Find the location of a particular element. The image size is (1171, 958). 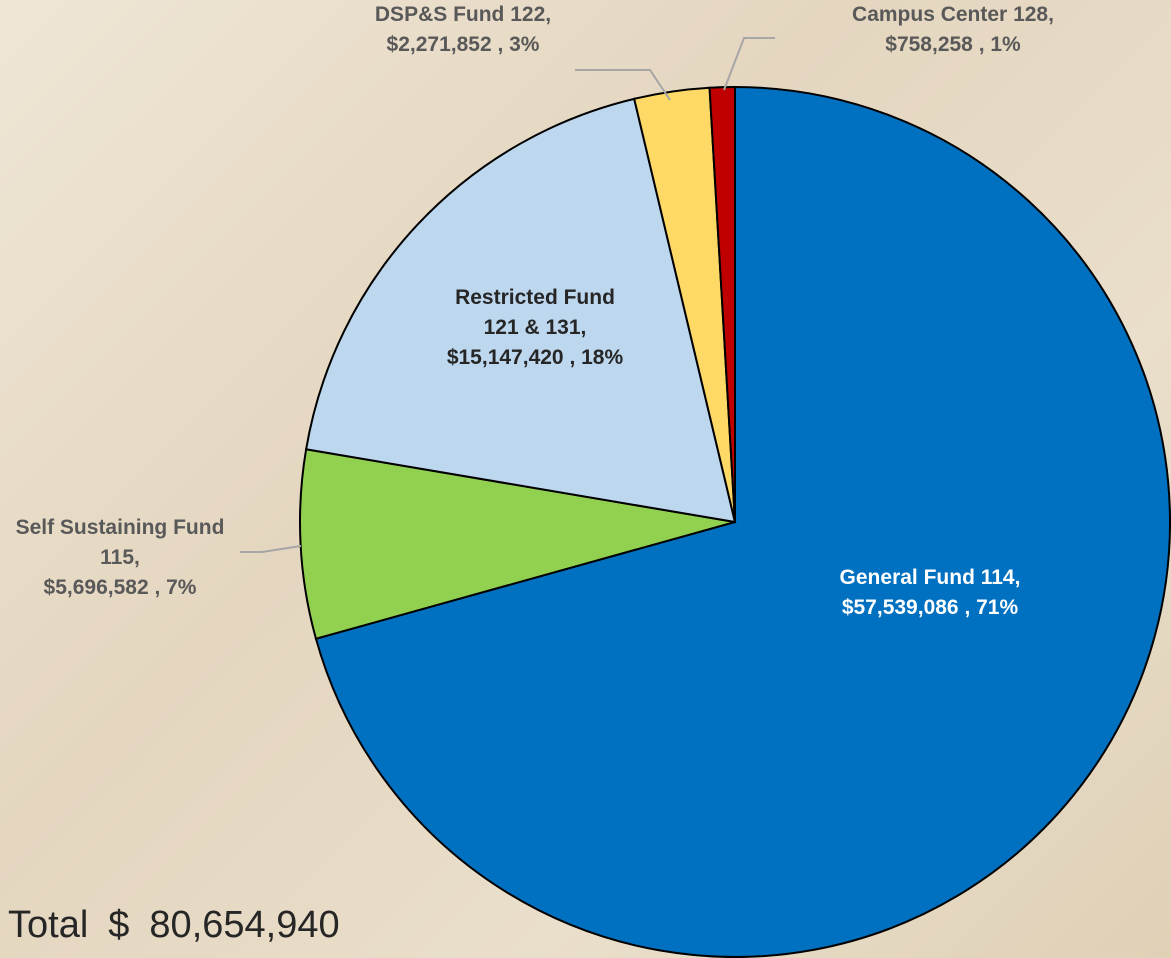

label-value: $5,696,582 , 7% is located at coordinates (120, 587).